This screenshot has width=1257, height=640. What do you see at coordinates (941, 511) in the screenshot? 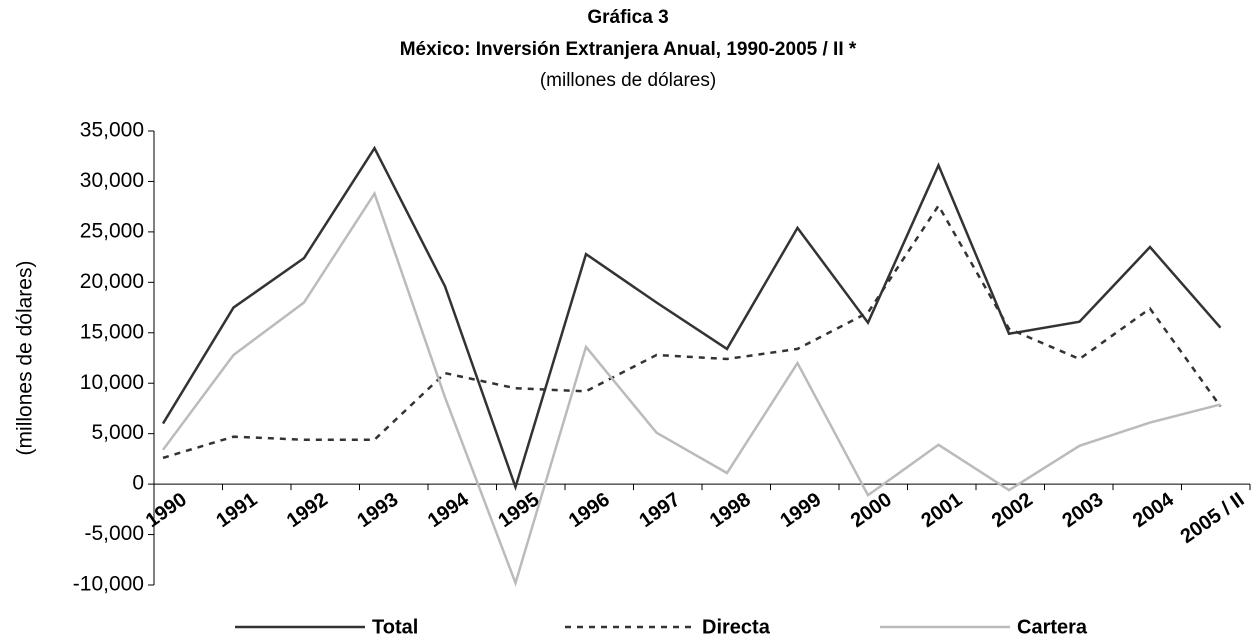
I see `x-tick-label: 2001` at bounding box center [941, 511].